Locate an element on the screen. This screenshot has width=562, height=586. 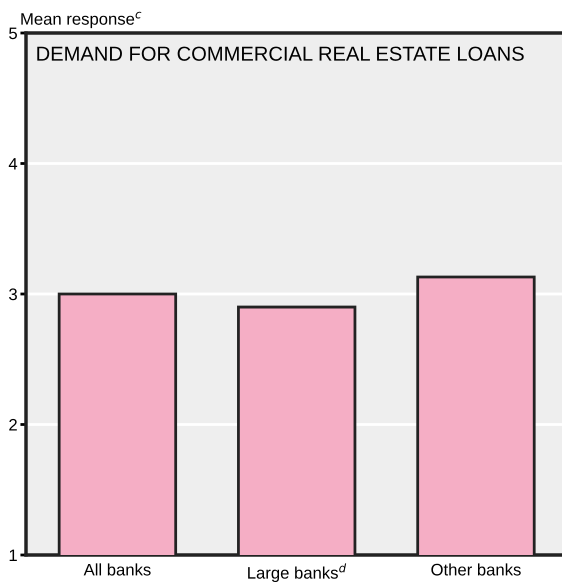
x-tick-label: All banks is located at coordinates (117, 569).